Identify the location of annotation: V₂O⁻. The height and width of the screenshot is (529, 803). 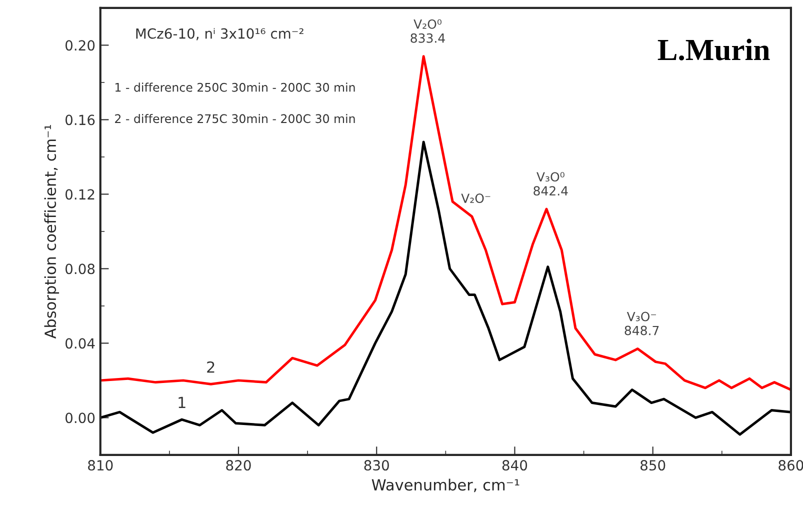
(475, 199).